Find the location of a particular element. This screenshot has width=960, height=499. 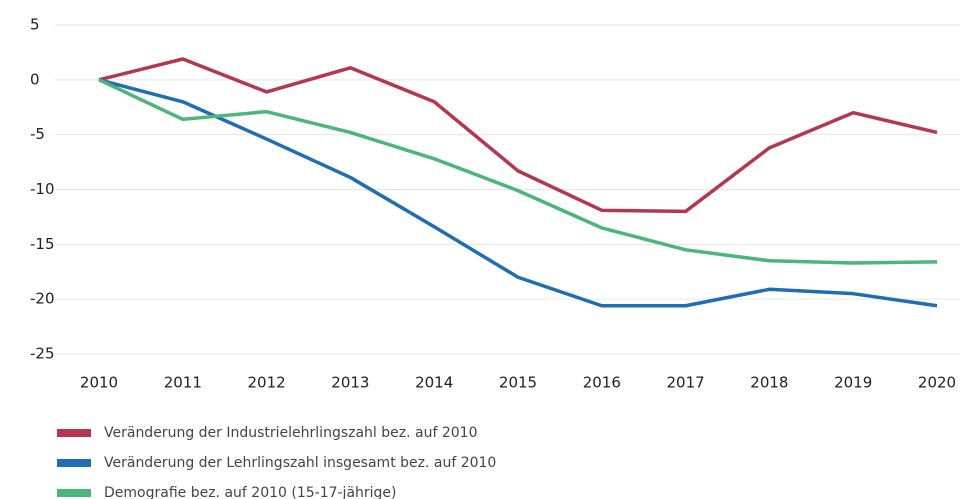

x-tick-label: 2012 is located at coordinates (267, 383).